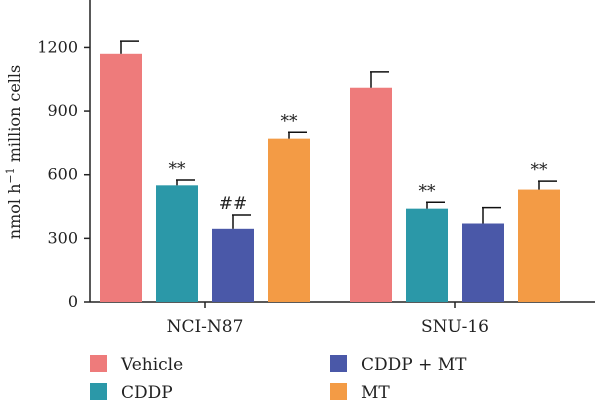  Describe the element at coordinates (233, 204) in the screenshot. I see `significance-label: ##` at that location.